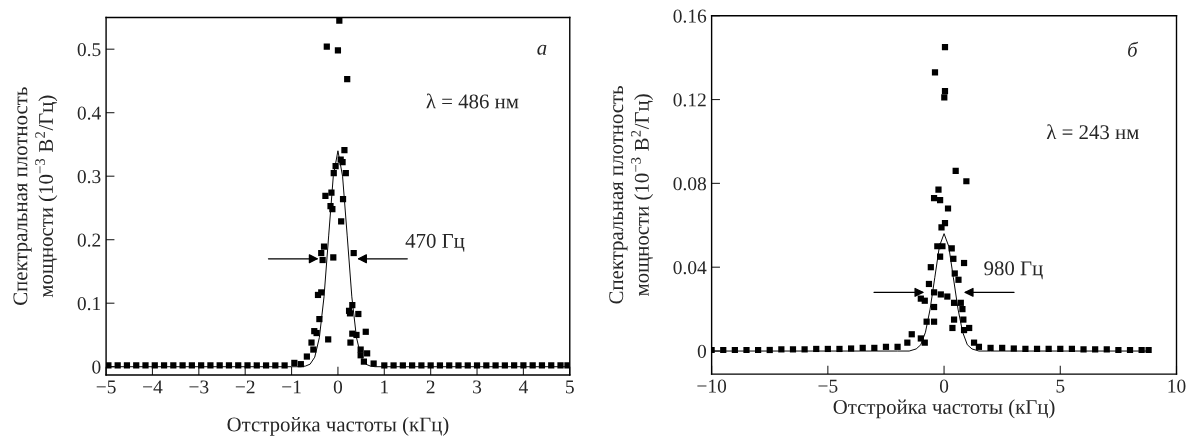 The width and height of the screenshot is (1192, 436). What do you see at coordinates (435, 242) in the screenshot?
I see `annotation: 470 Гц` at bounding box center [435, 242].